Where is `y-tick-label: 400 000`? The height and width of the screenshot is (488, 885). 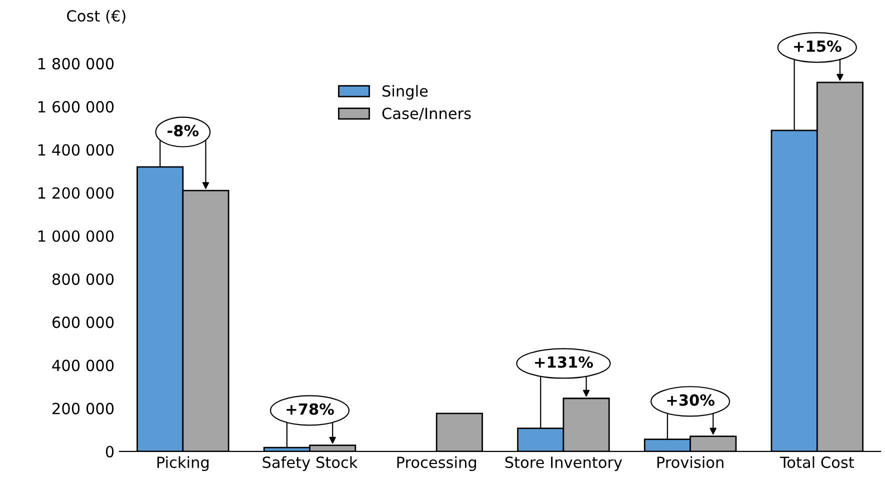
y-tick-label: 400 000 is located at coordinates (83, 366).